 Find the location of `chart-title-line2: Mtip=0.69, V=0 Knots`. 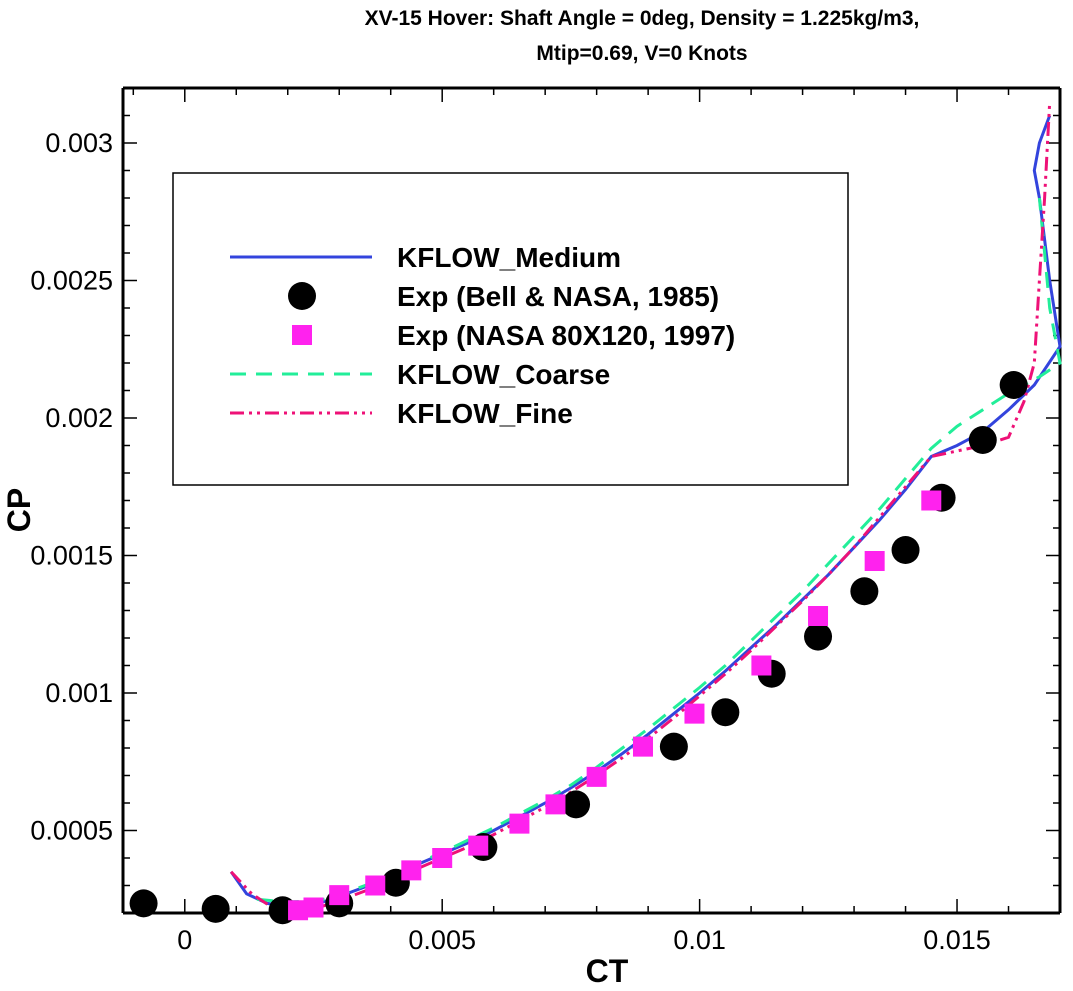

chart-title-line2: Mtip=0.69, V=0 Knots is located at coordinates (641, 53).